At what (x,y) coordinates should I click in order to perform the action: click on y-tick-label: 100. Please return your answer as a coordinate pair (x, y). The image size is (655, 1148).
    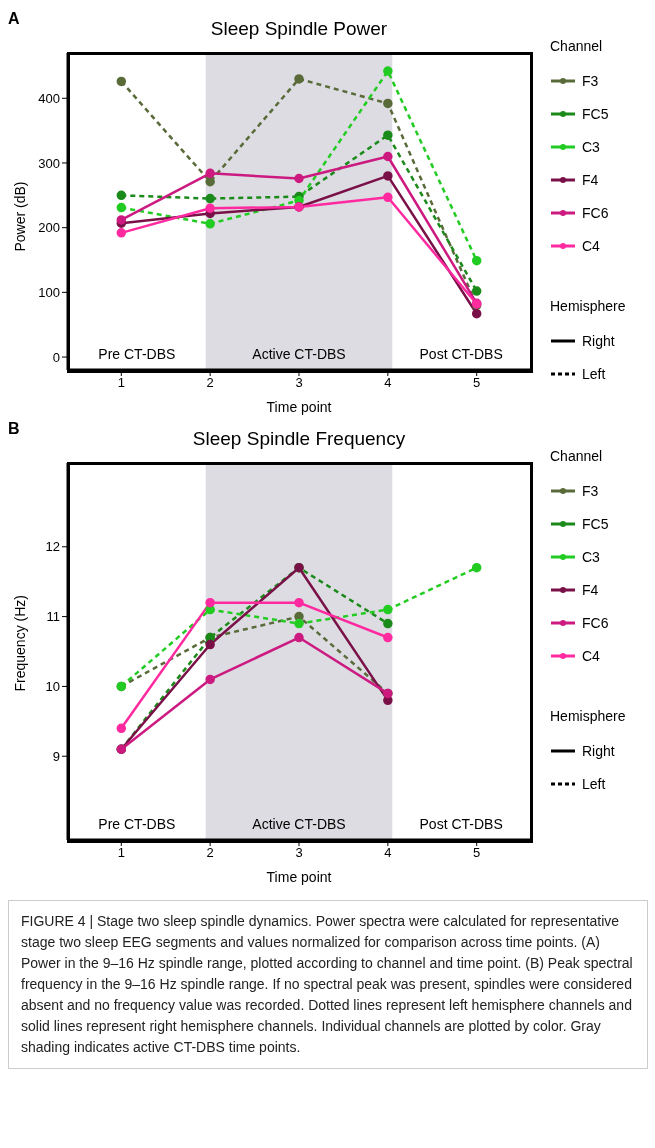
    Looking at the image, I should click on (49, 292).